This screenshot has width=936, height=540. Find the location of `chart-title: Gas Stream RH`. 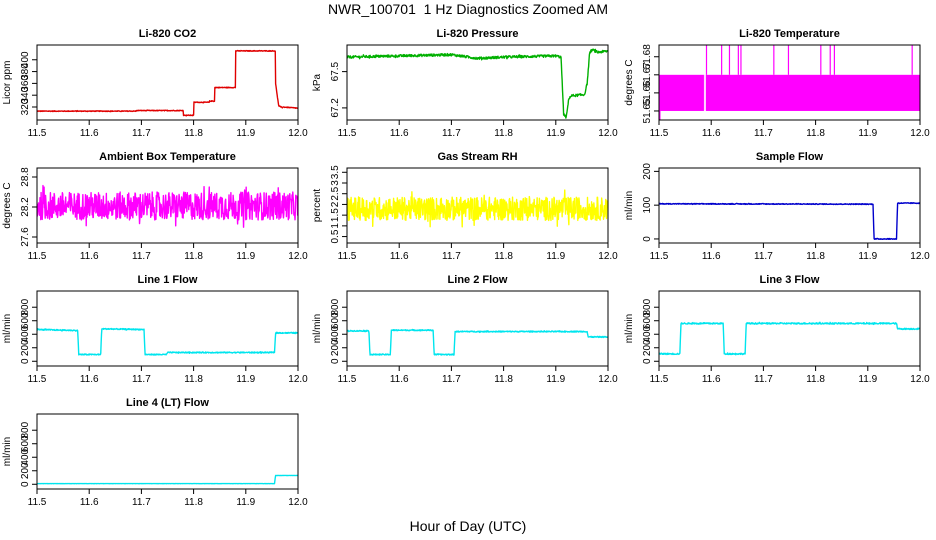

chart-title: Gas Stream RH is located at coordinates (477, 157).